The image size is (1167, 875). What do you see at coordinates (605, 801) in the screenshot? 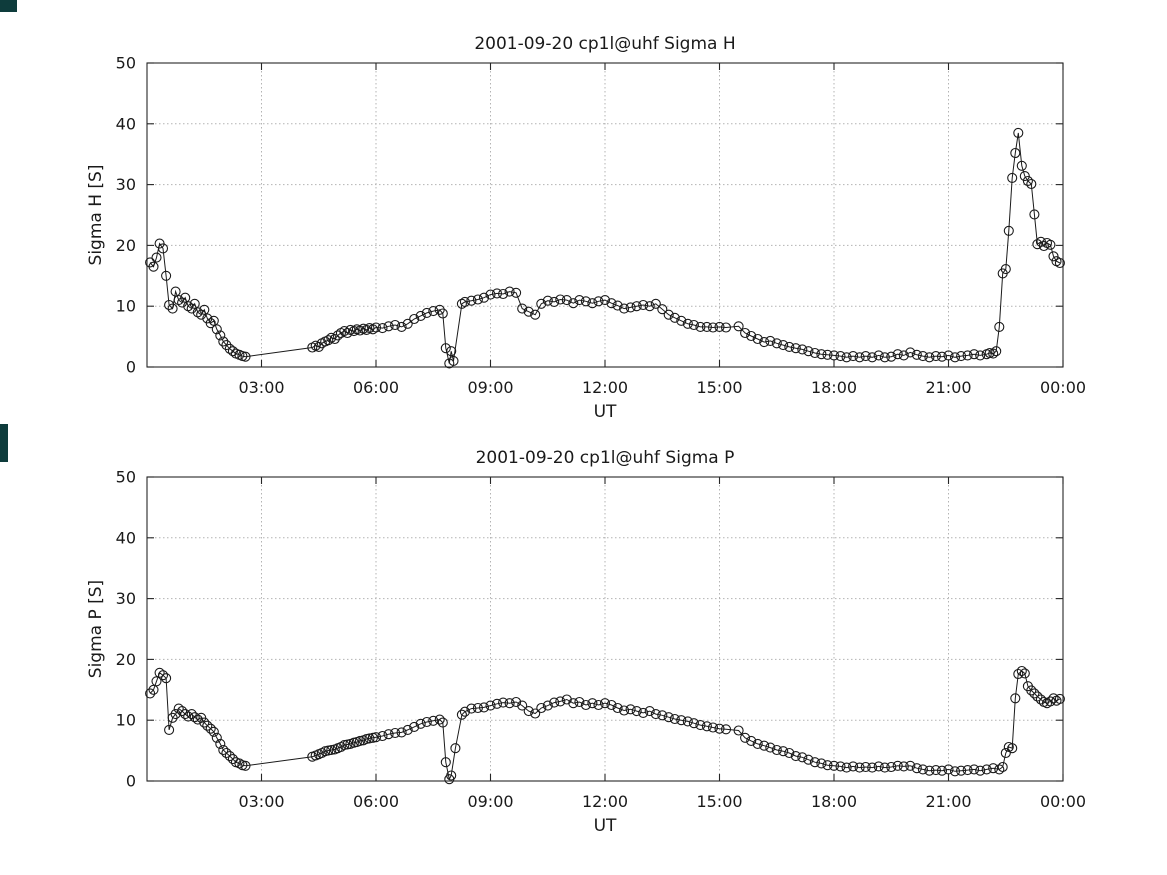
I see `x-tick-label: 12:00` at bounding box center [605, 801].